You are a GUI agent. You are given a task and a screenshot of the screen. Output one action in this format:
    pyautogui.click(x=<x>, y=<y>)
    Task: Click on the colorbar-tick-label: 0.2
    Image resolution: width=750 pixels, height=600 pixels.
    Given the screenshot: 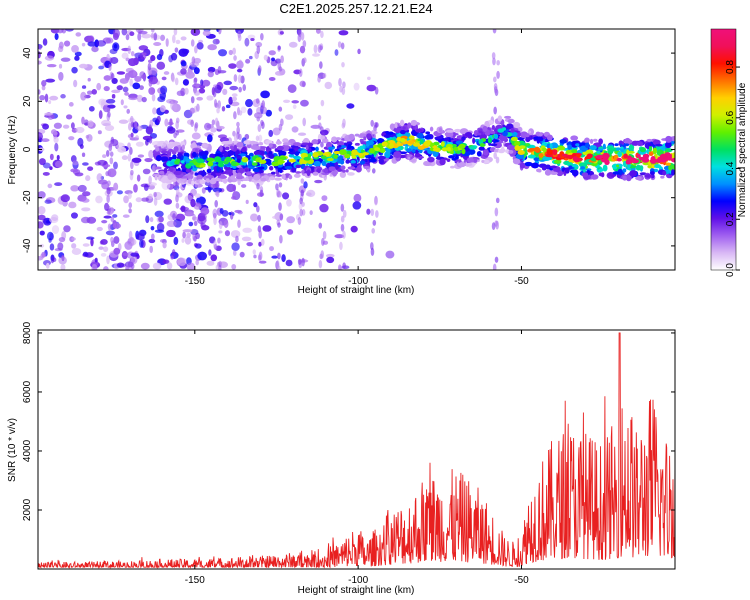 What is the action you would take?
    pyautogui.click(x=730, y=219)
    